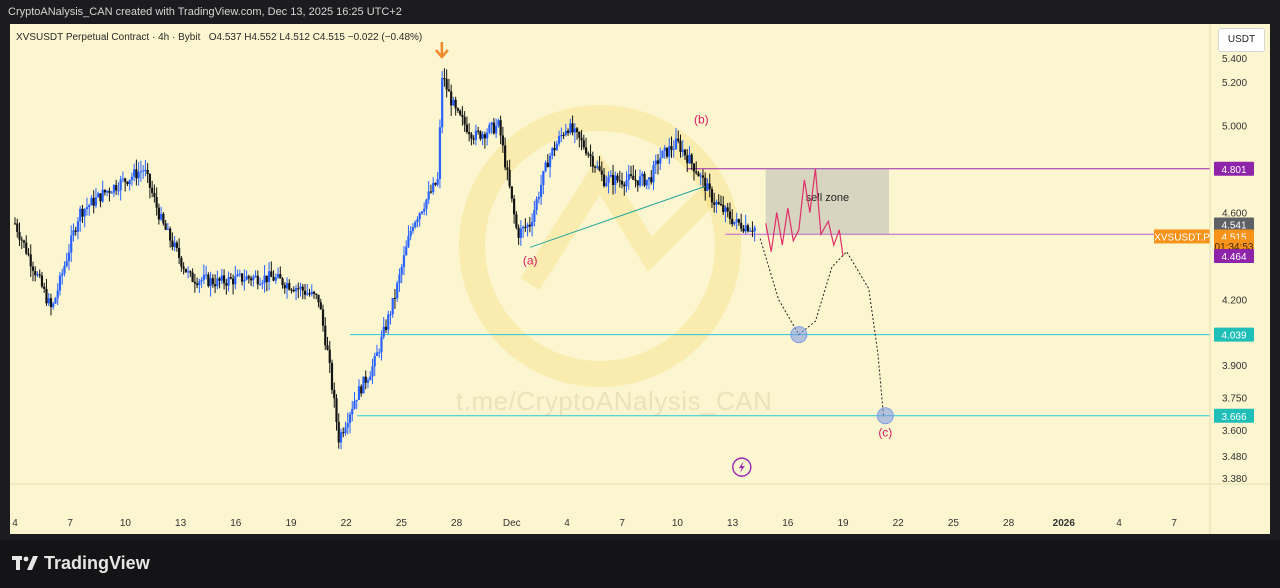  Describe the element at coordinates (1234, 301) in the screenshot. I see `price-tick-label: 4.200` at that location.